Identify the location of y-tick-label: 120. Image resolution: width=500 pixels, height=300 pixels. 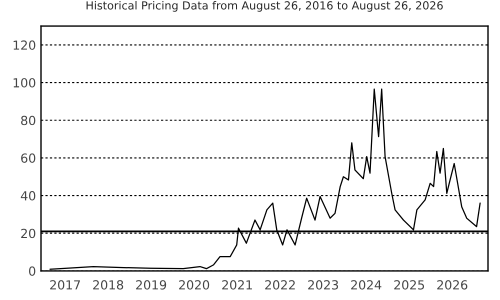
(25, 45).